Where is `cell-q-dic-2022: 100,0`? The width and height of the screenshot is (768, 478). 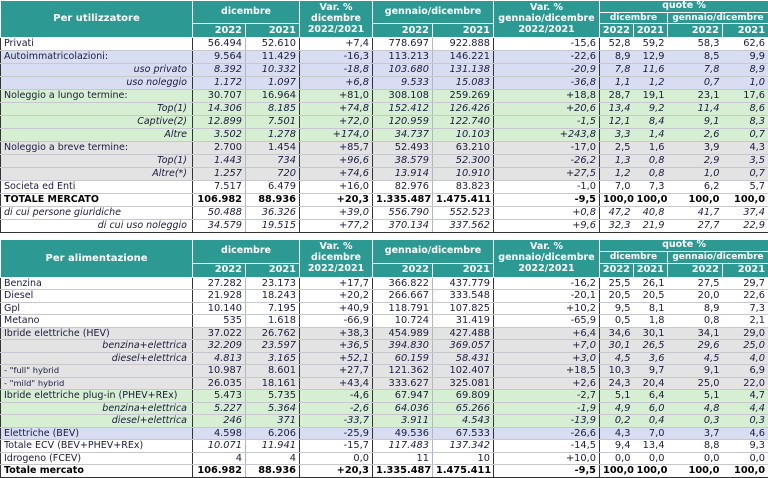 cell-q-dic-2022: 100,0 is located at coordinates (617, 200).